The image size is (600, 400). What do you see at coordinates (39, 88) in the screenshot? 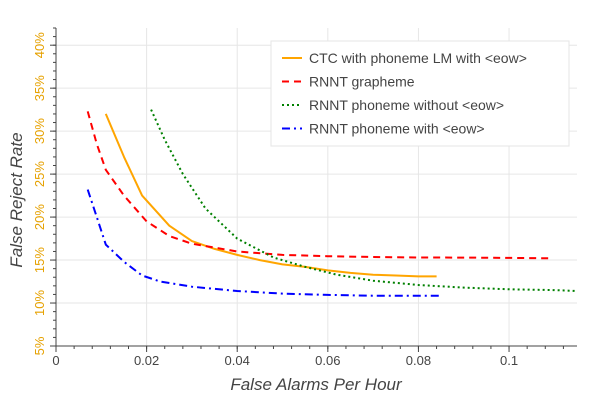
I see `y-tick-label: 35%` at bounding box center [39, 88].